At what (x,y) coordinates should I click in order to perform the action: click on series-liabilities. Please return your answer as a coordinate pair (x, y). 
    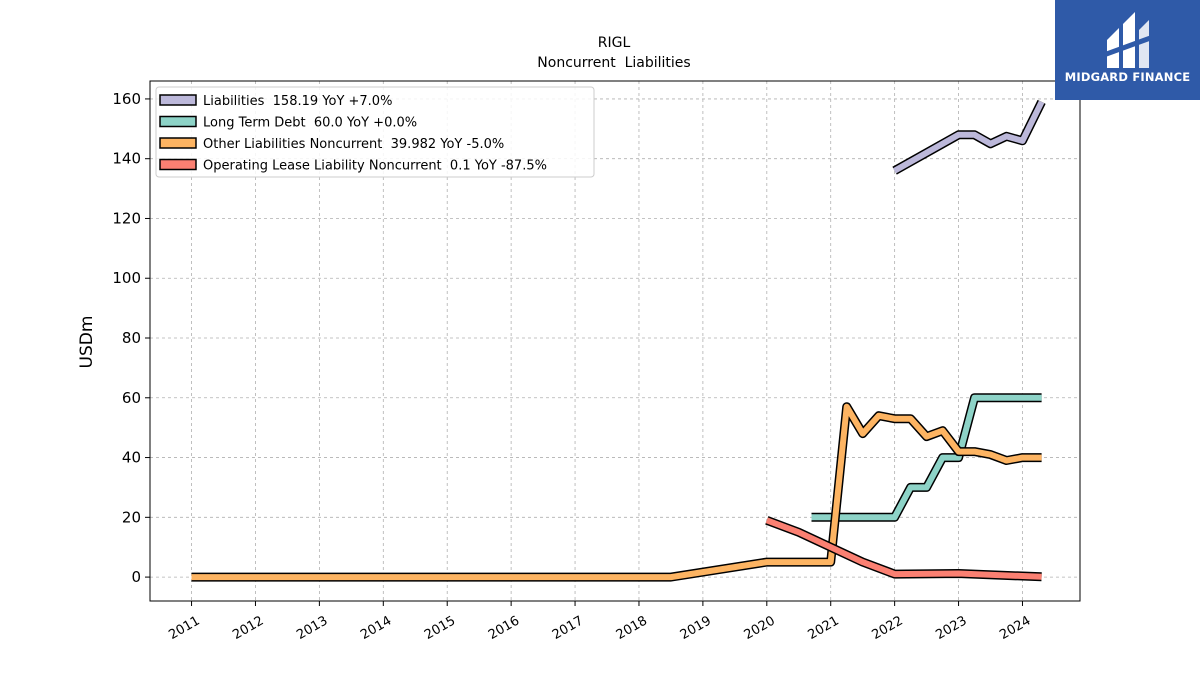
    Looking at the image, I should click on (969, 137).